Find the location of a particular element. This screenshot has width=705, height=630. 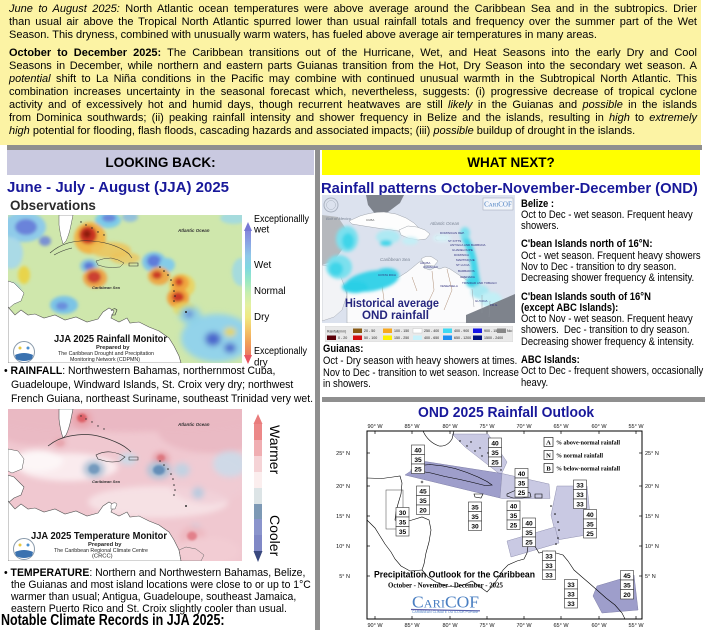

svg-text: Exceptionallly is located at coordinates (281, 219).